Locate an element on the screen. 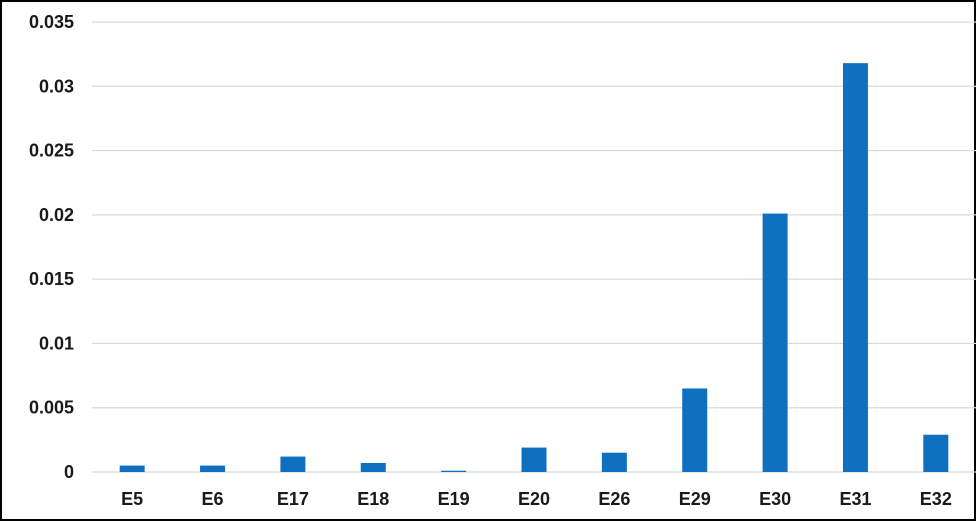 The height and width of the screenshot is (521, 976). y-tick-label: 0.035 is located at coordinates (51, 22).